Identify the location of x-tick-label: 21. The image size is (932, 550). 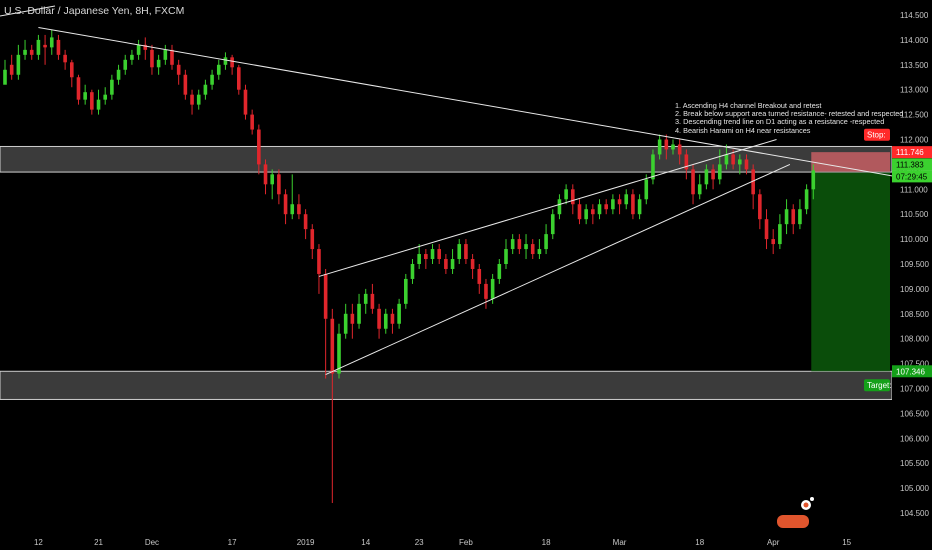
(98, 542).